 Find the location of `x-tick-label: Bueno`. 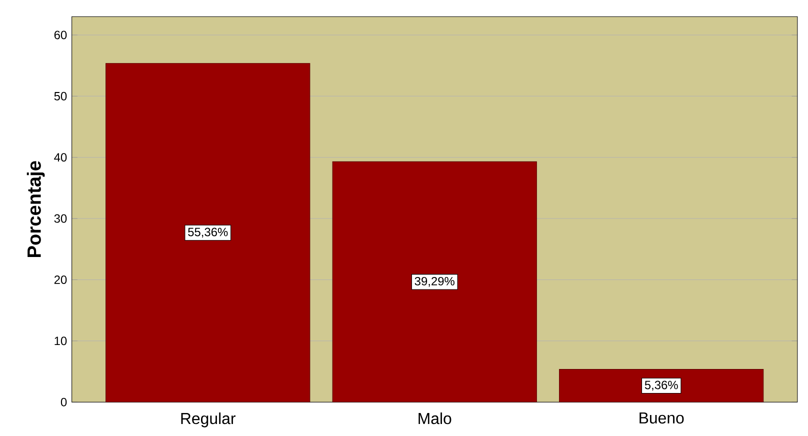

x-tick-label: Bueno is located at coordinates (662, 418).